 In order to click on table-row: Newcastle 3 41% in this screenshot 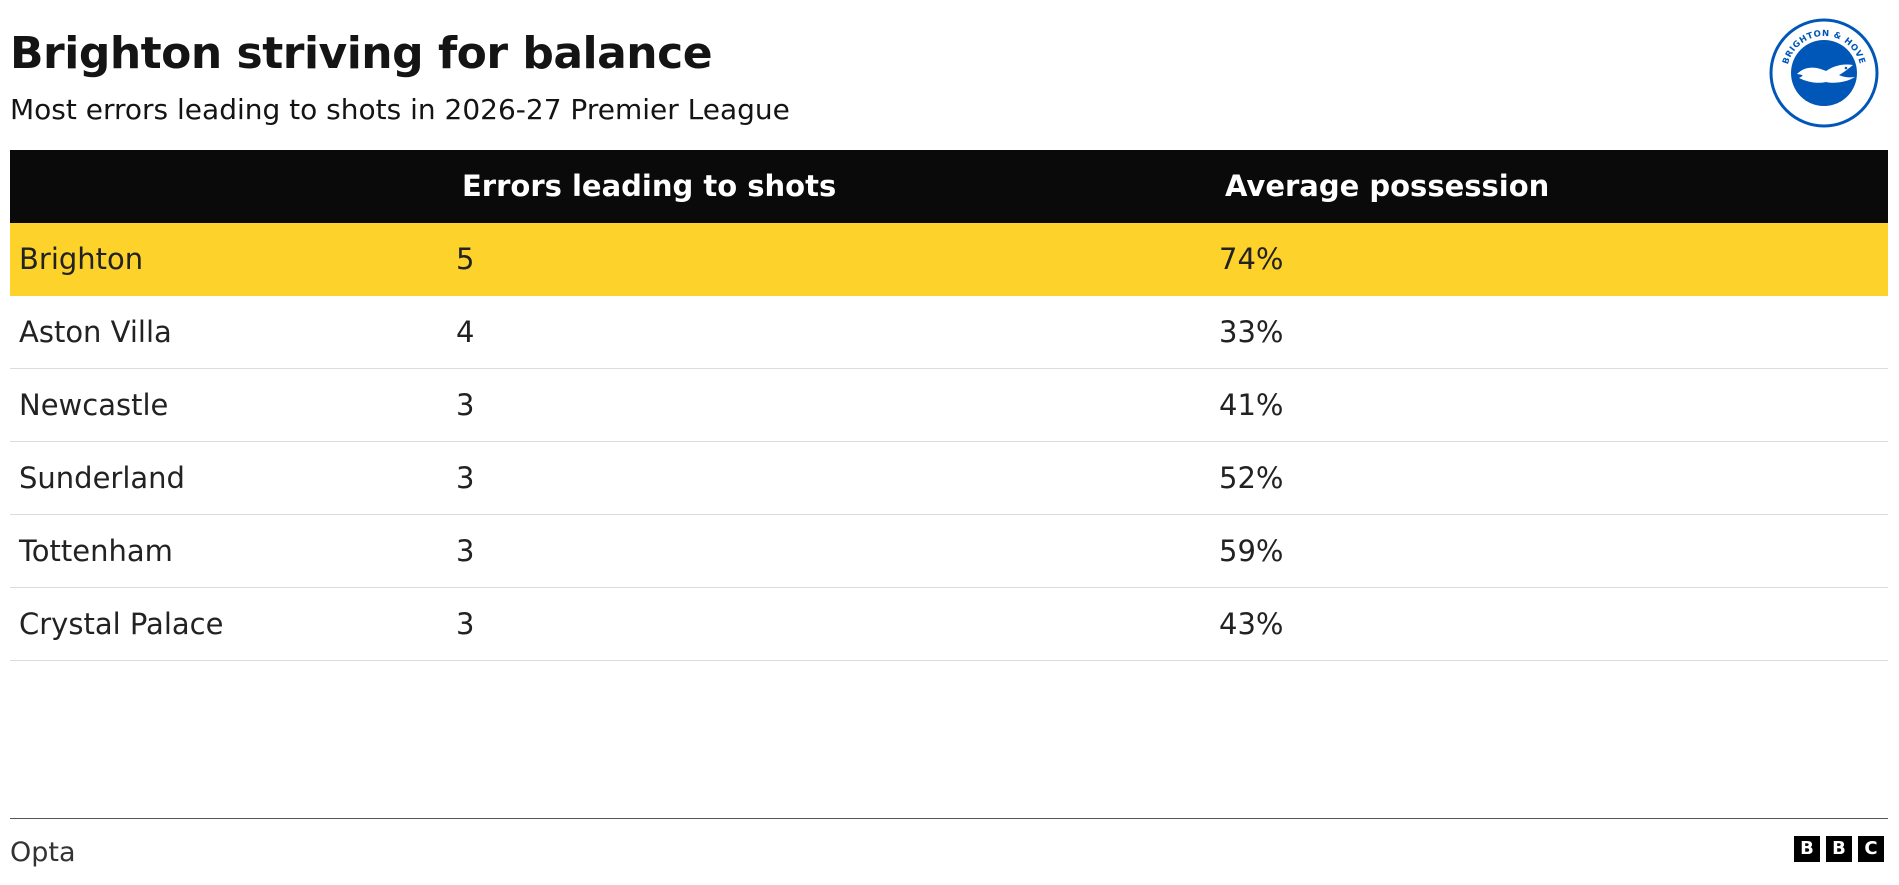, I will do `click(949, 405)`.